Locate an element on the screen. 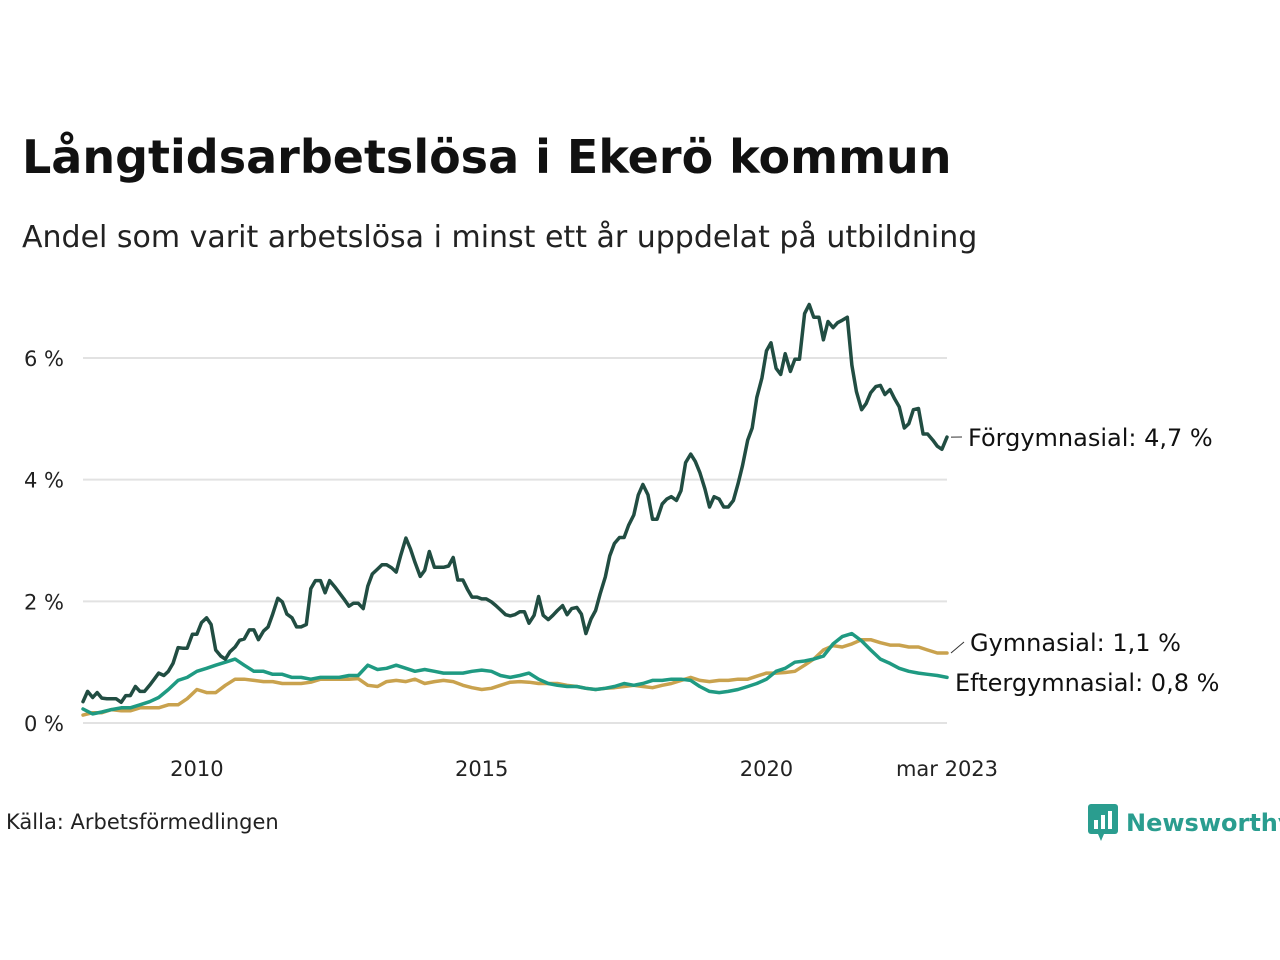 This screenshot has height=960, width=1280. series-end-label: Gymnasial: 1,1 % is located at coordinates (1075, 643).